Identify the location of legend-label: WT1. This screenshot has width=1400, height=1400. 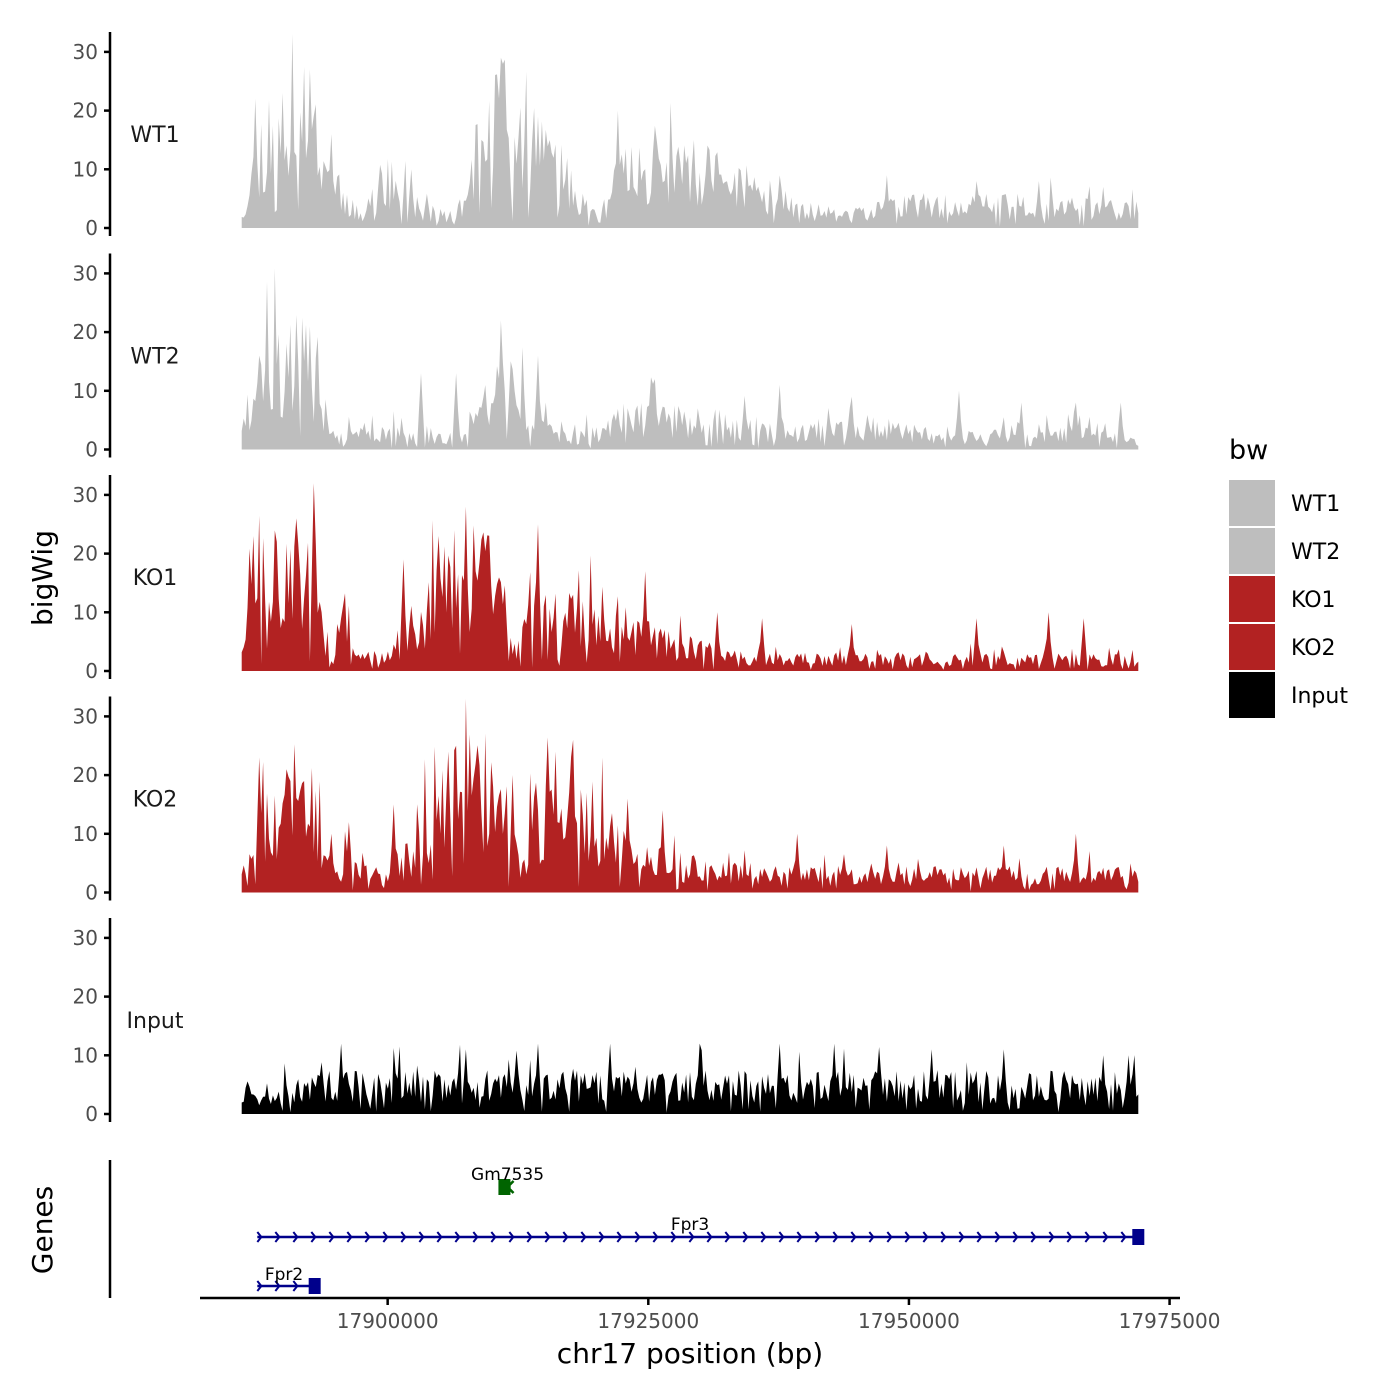
(1315, 504).